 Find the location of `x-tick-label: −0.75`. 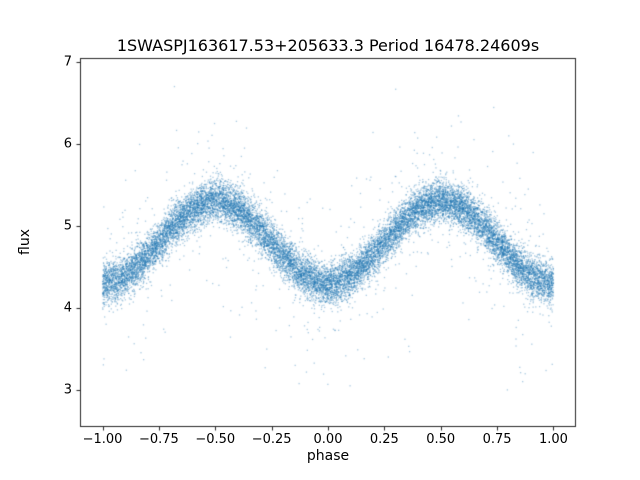

x-tick-label: −0.75 is located at coordinates (158, 439).